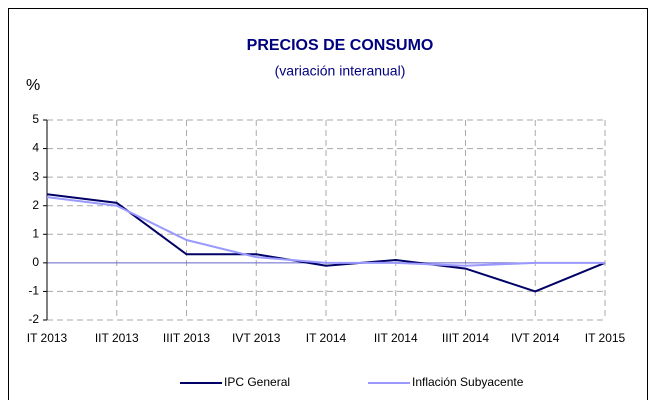 The width and height of the screenshot is (656, 400). I want to click on x-tick-label: IT 2015, so click(605, 338).